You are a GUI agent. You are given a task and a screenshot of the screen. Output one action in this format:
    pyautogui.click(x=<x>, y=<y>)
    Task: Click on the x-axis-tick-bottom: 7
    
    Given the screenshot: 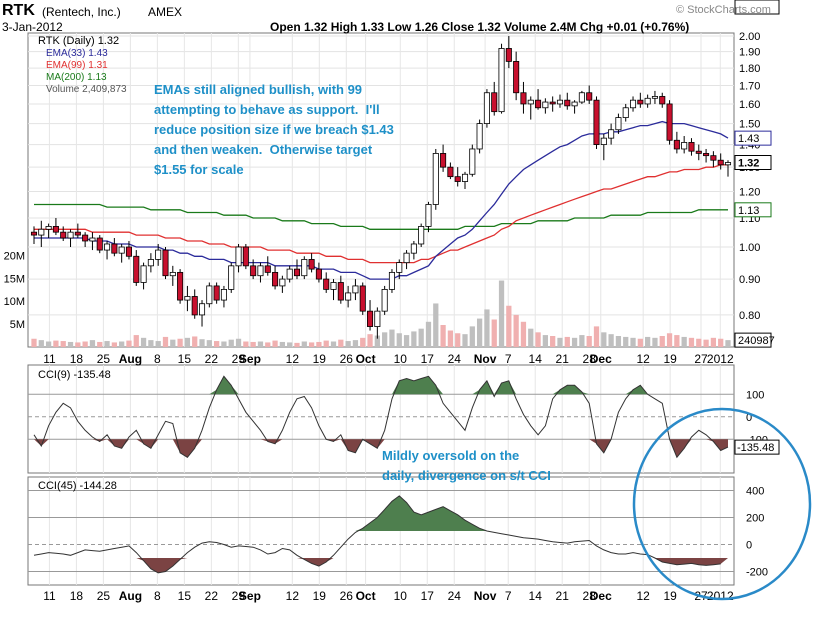 What is the action you would take?
    pyautogui.click(x=508, y=596)
    